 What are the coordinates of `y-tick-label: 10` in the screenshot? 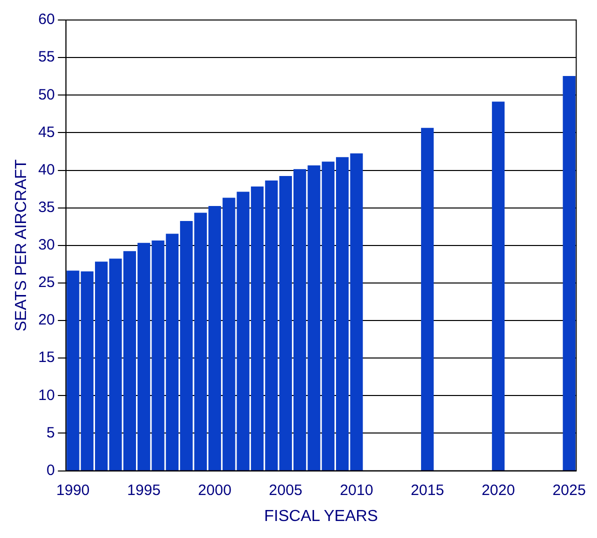 It's located at (46, 395).